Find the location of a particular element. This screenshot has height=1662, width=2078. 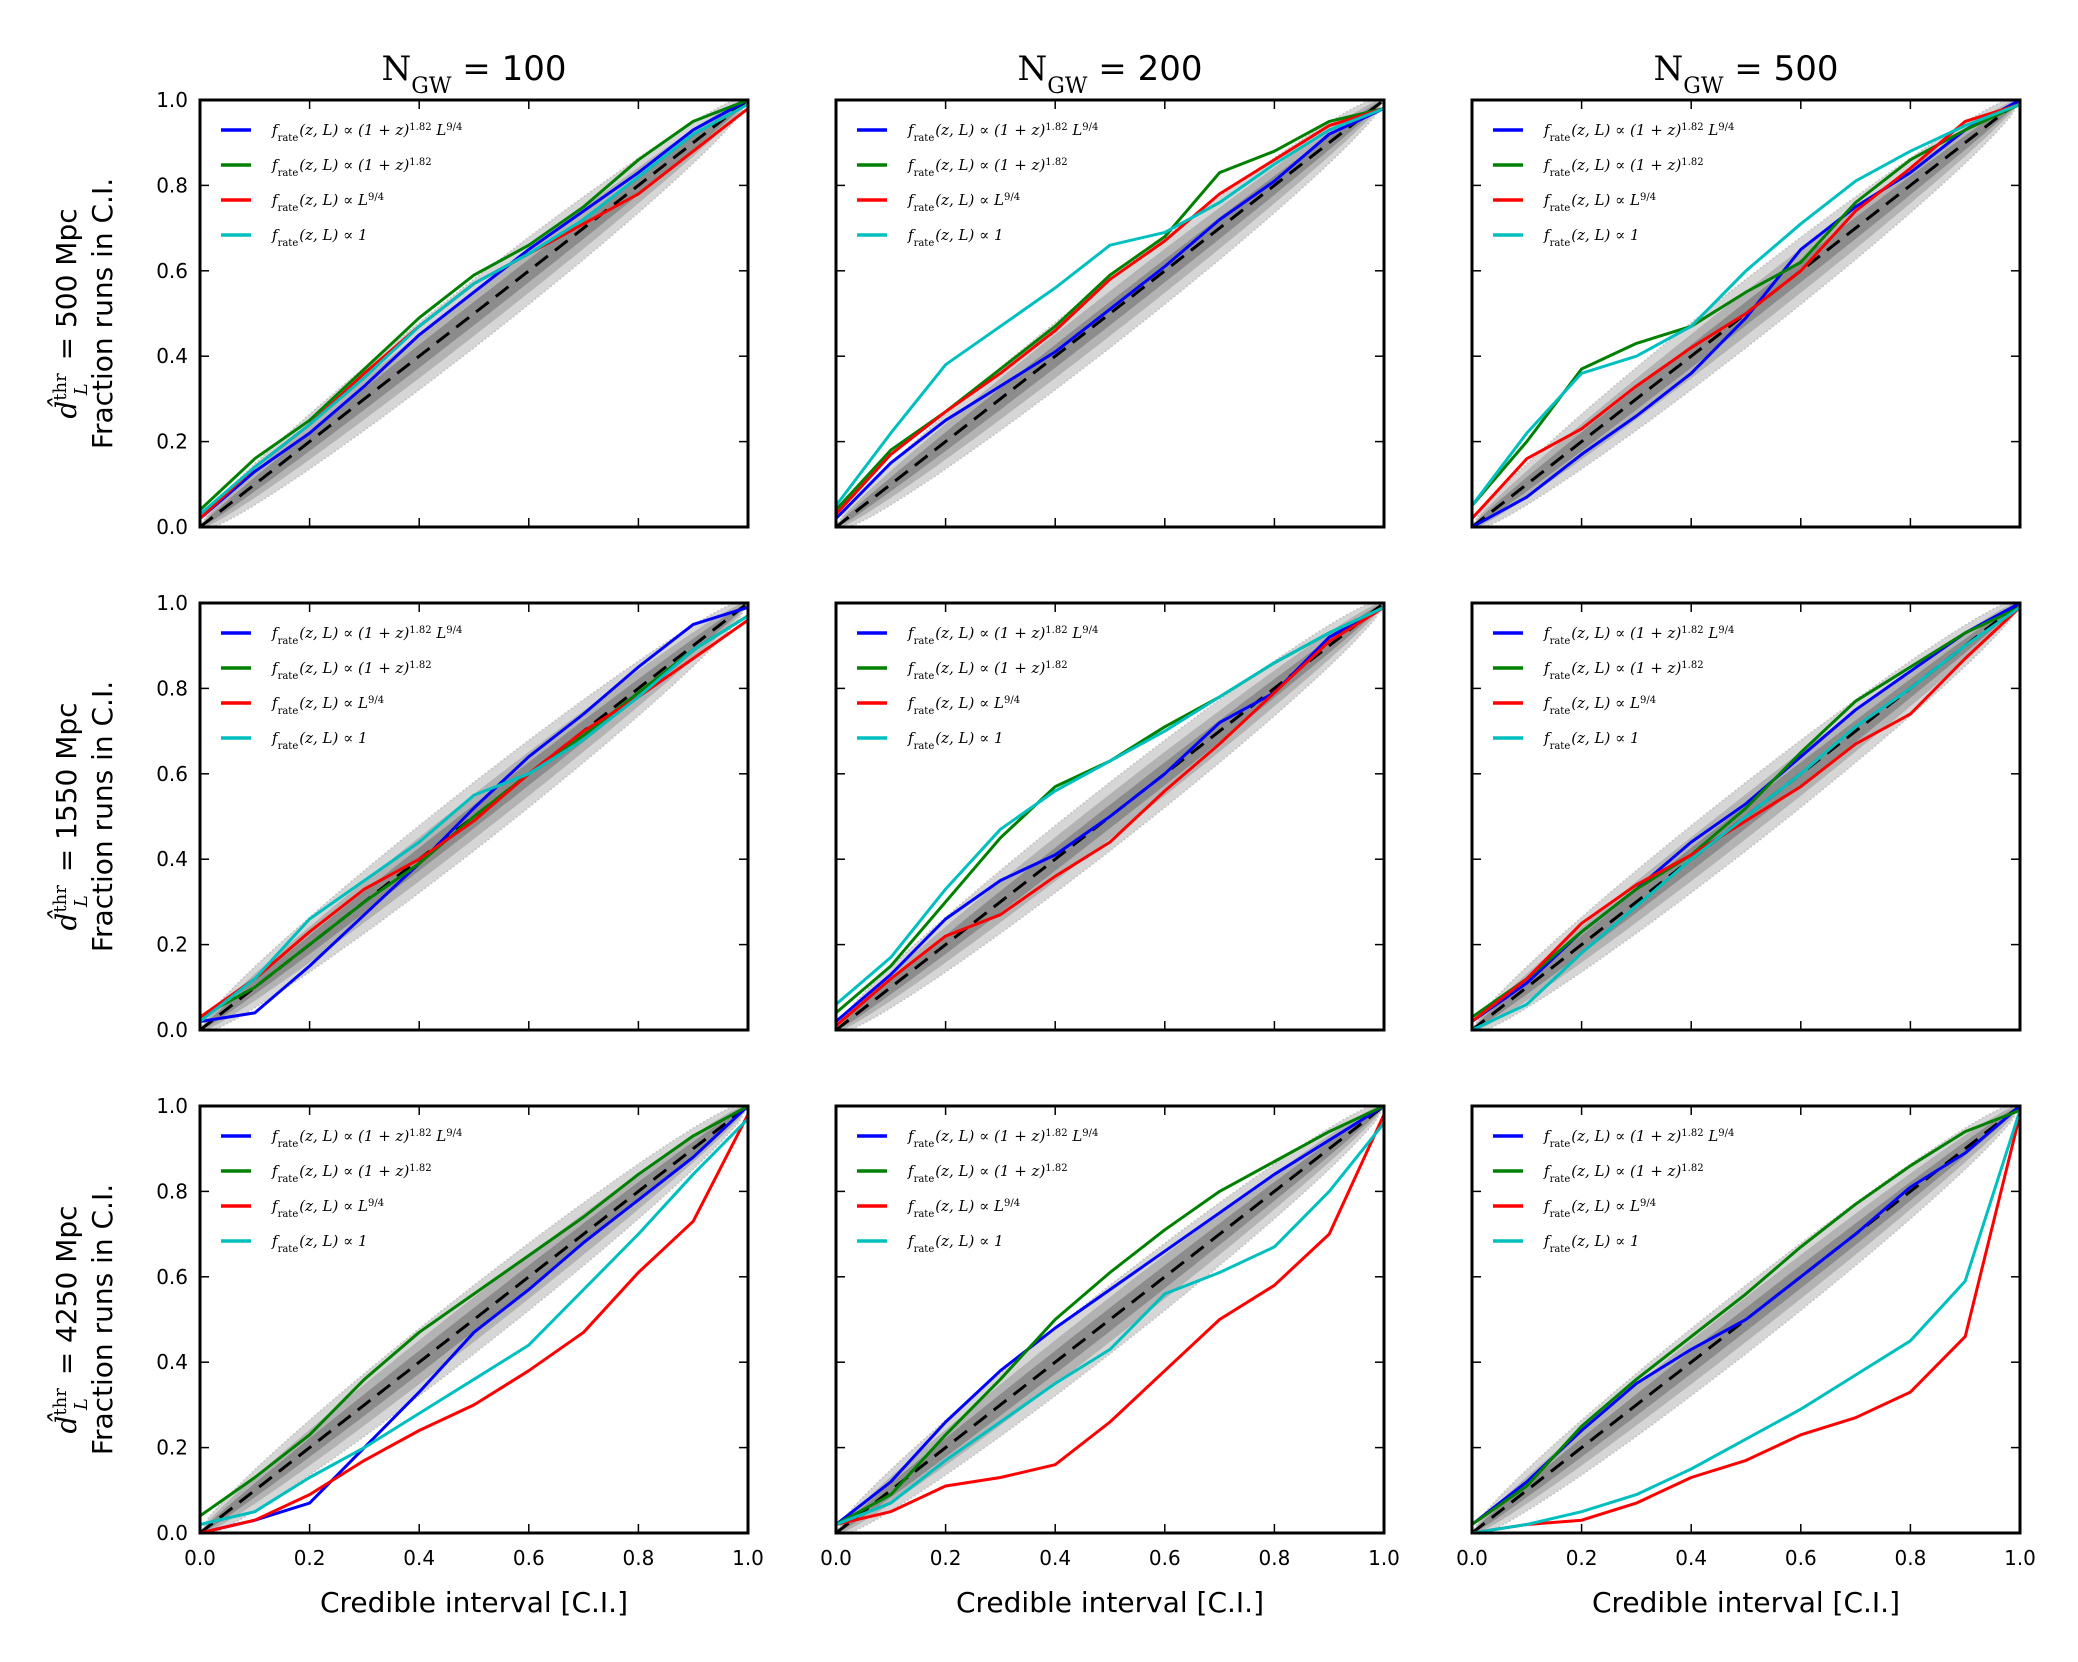

y-tick-label: 0.6 is located at coordinates (172, 271).